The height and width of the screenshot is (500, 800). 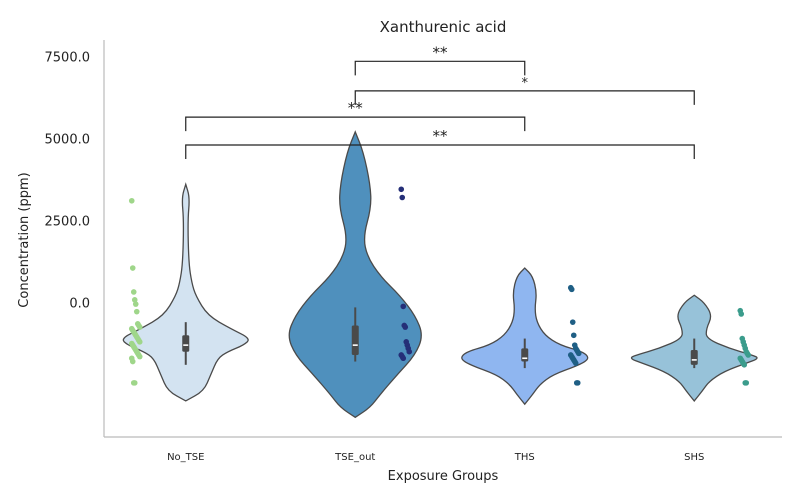 What do you see at coordinates (79, 303) in the screenshot?
I see `y-tick-label: 0.0` at bounding box center [79, 303].